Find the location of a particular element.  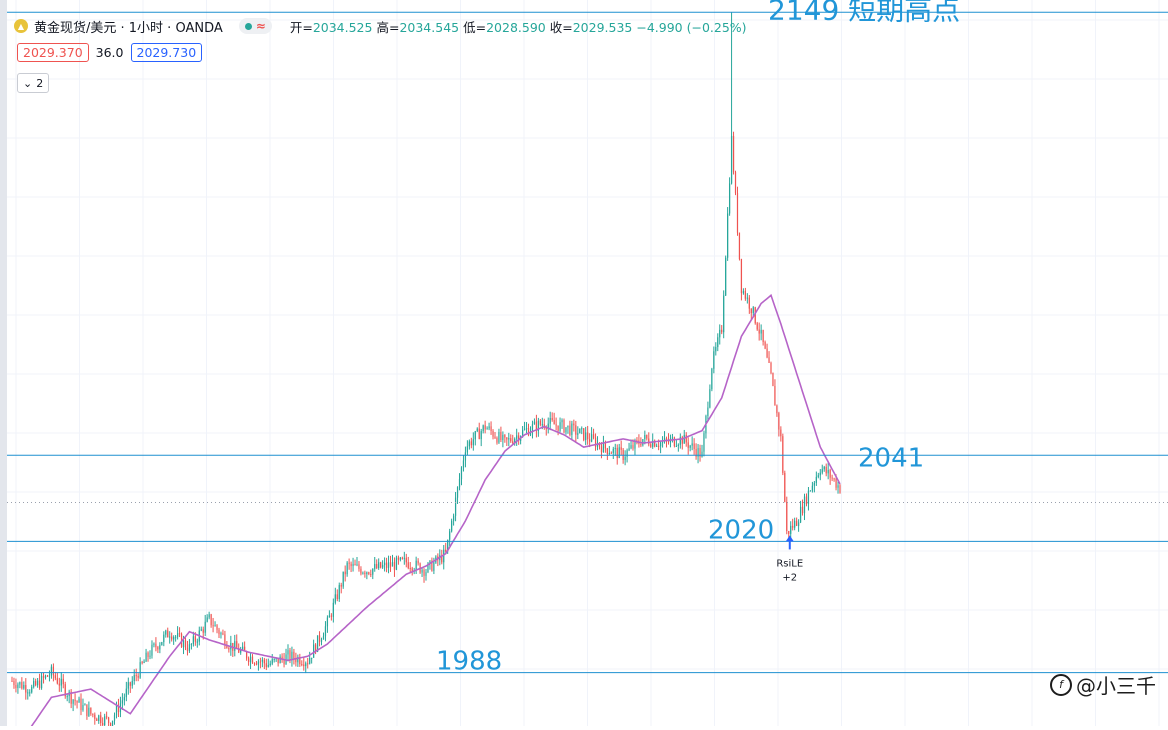

open-value: 2034.525 is located at coordinates (342, 27).